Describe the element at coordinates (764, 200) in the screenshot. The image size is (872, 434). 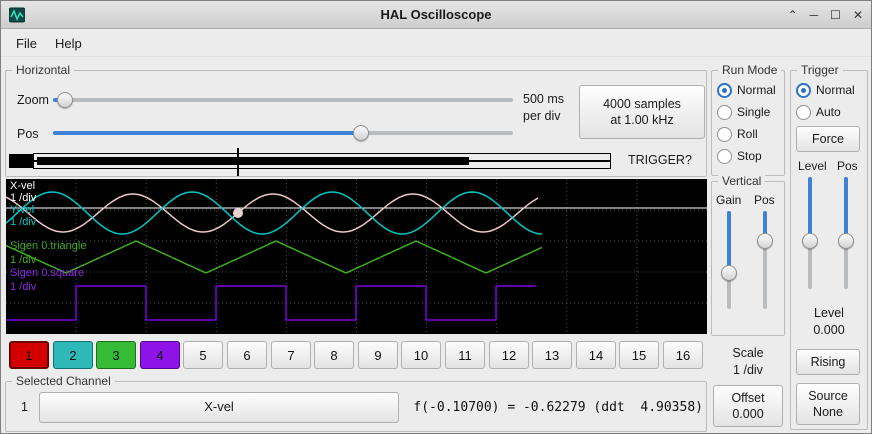
I see `vertical-pos-col-label: Pos` at that location.